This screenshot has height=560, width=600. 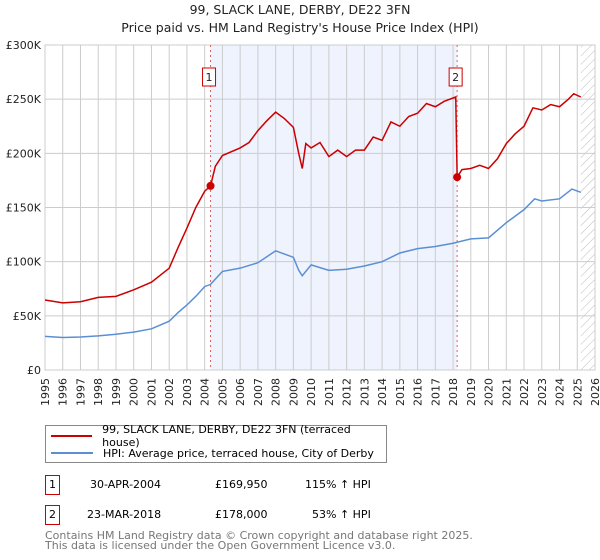 What do you see at coordinates (435, 392) in the screenshot?
I see `x-tick-label: 2017` at bounding box center [435, 392].